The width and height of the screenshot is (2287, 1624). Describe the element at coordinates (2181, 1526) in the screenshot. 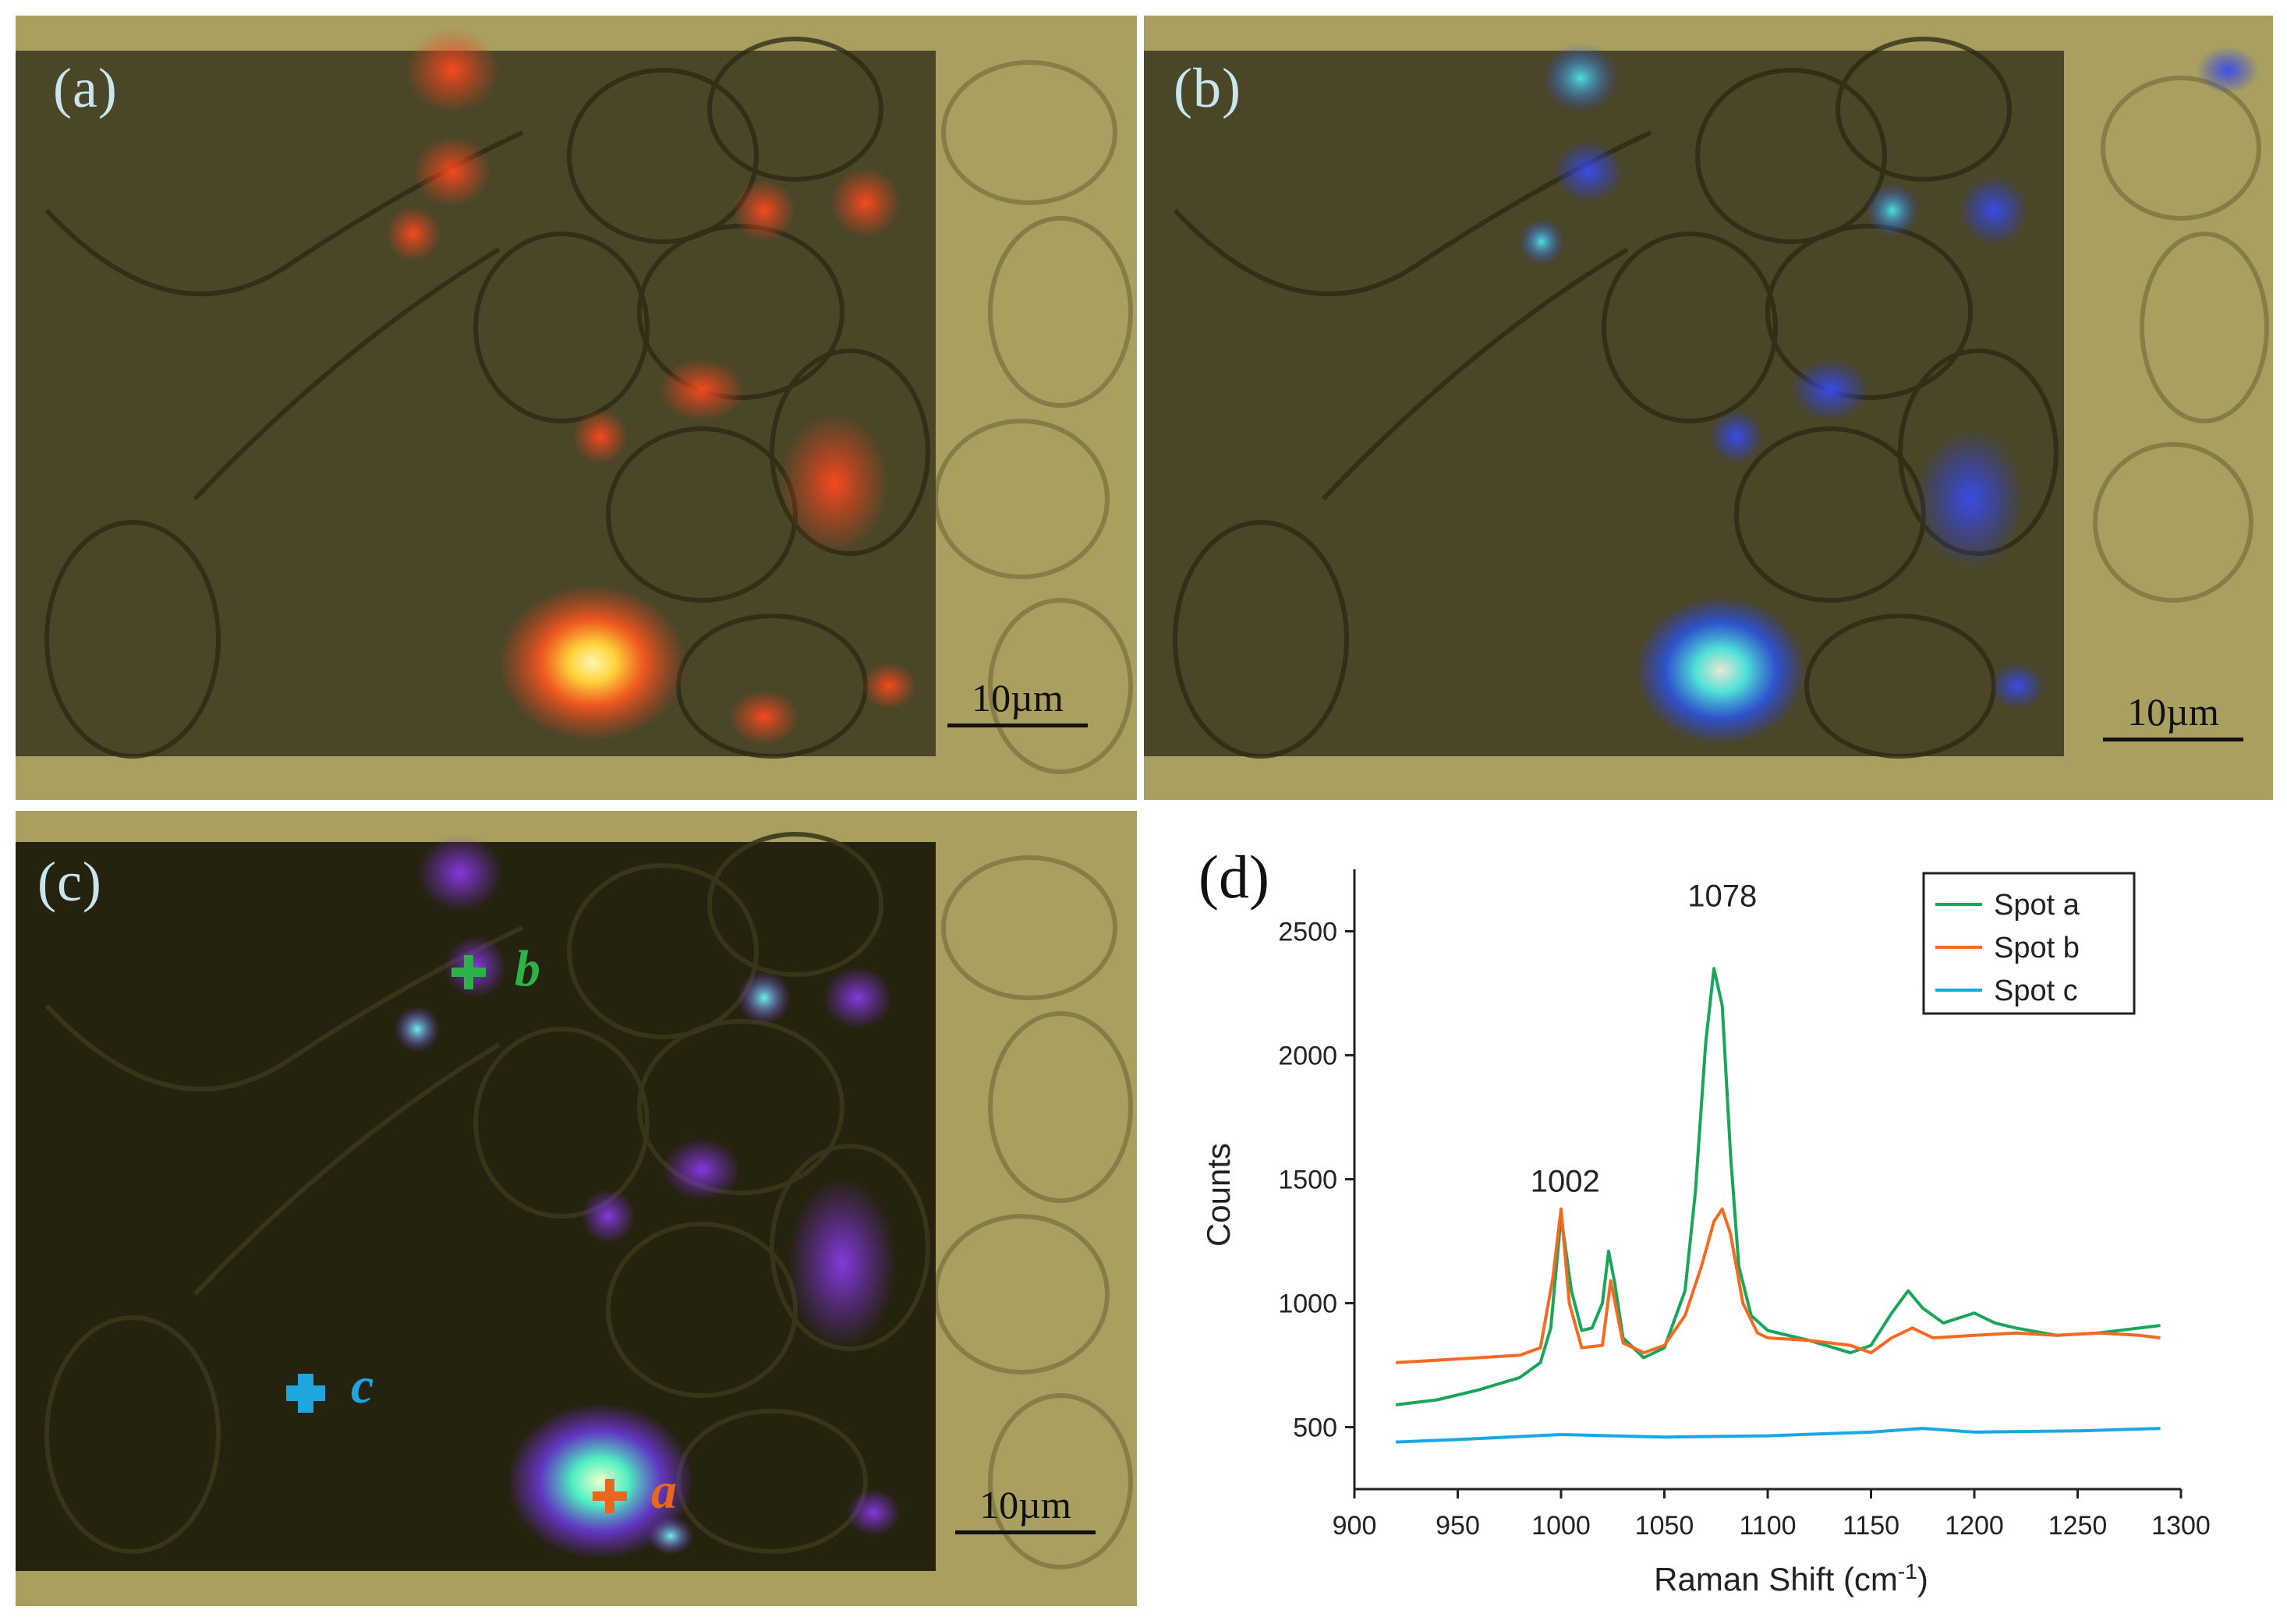

I see `x-tick-label: 1300` at that location.